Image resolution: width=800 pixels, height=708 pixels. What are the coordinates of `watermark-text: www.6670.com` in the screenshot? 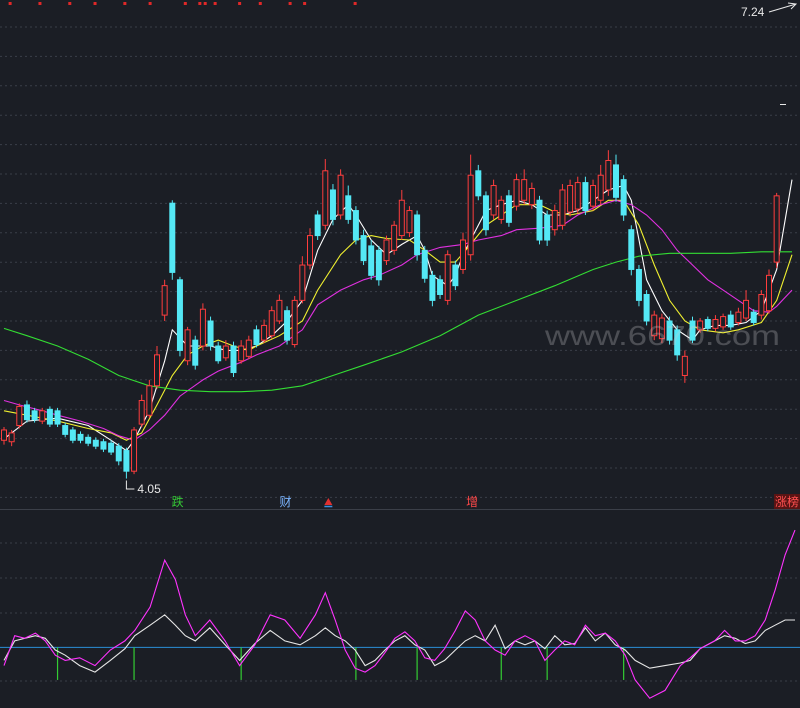 It's located at (662, 335).